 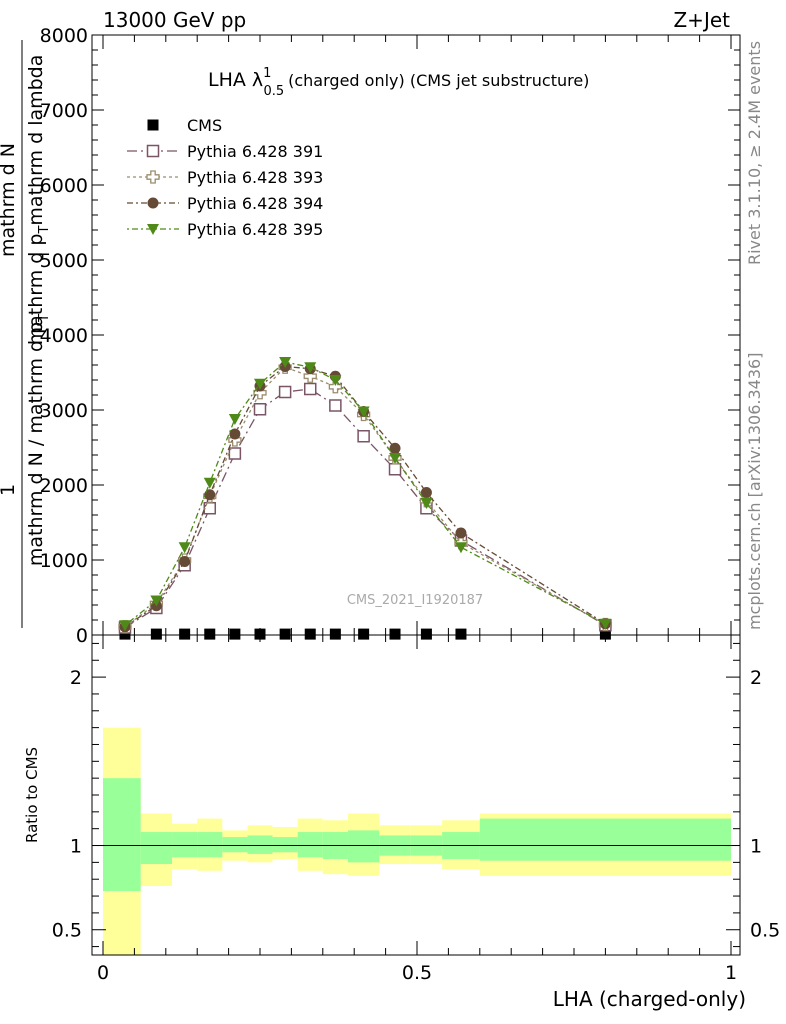 I want to click on ratio-xtick-label: 1, so click(x=731, y=973).